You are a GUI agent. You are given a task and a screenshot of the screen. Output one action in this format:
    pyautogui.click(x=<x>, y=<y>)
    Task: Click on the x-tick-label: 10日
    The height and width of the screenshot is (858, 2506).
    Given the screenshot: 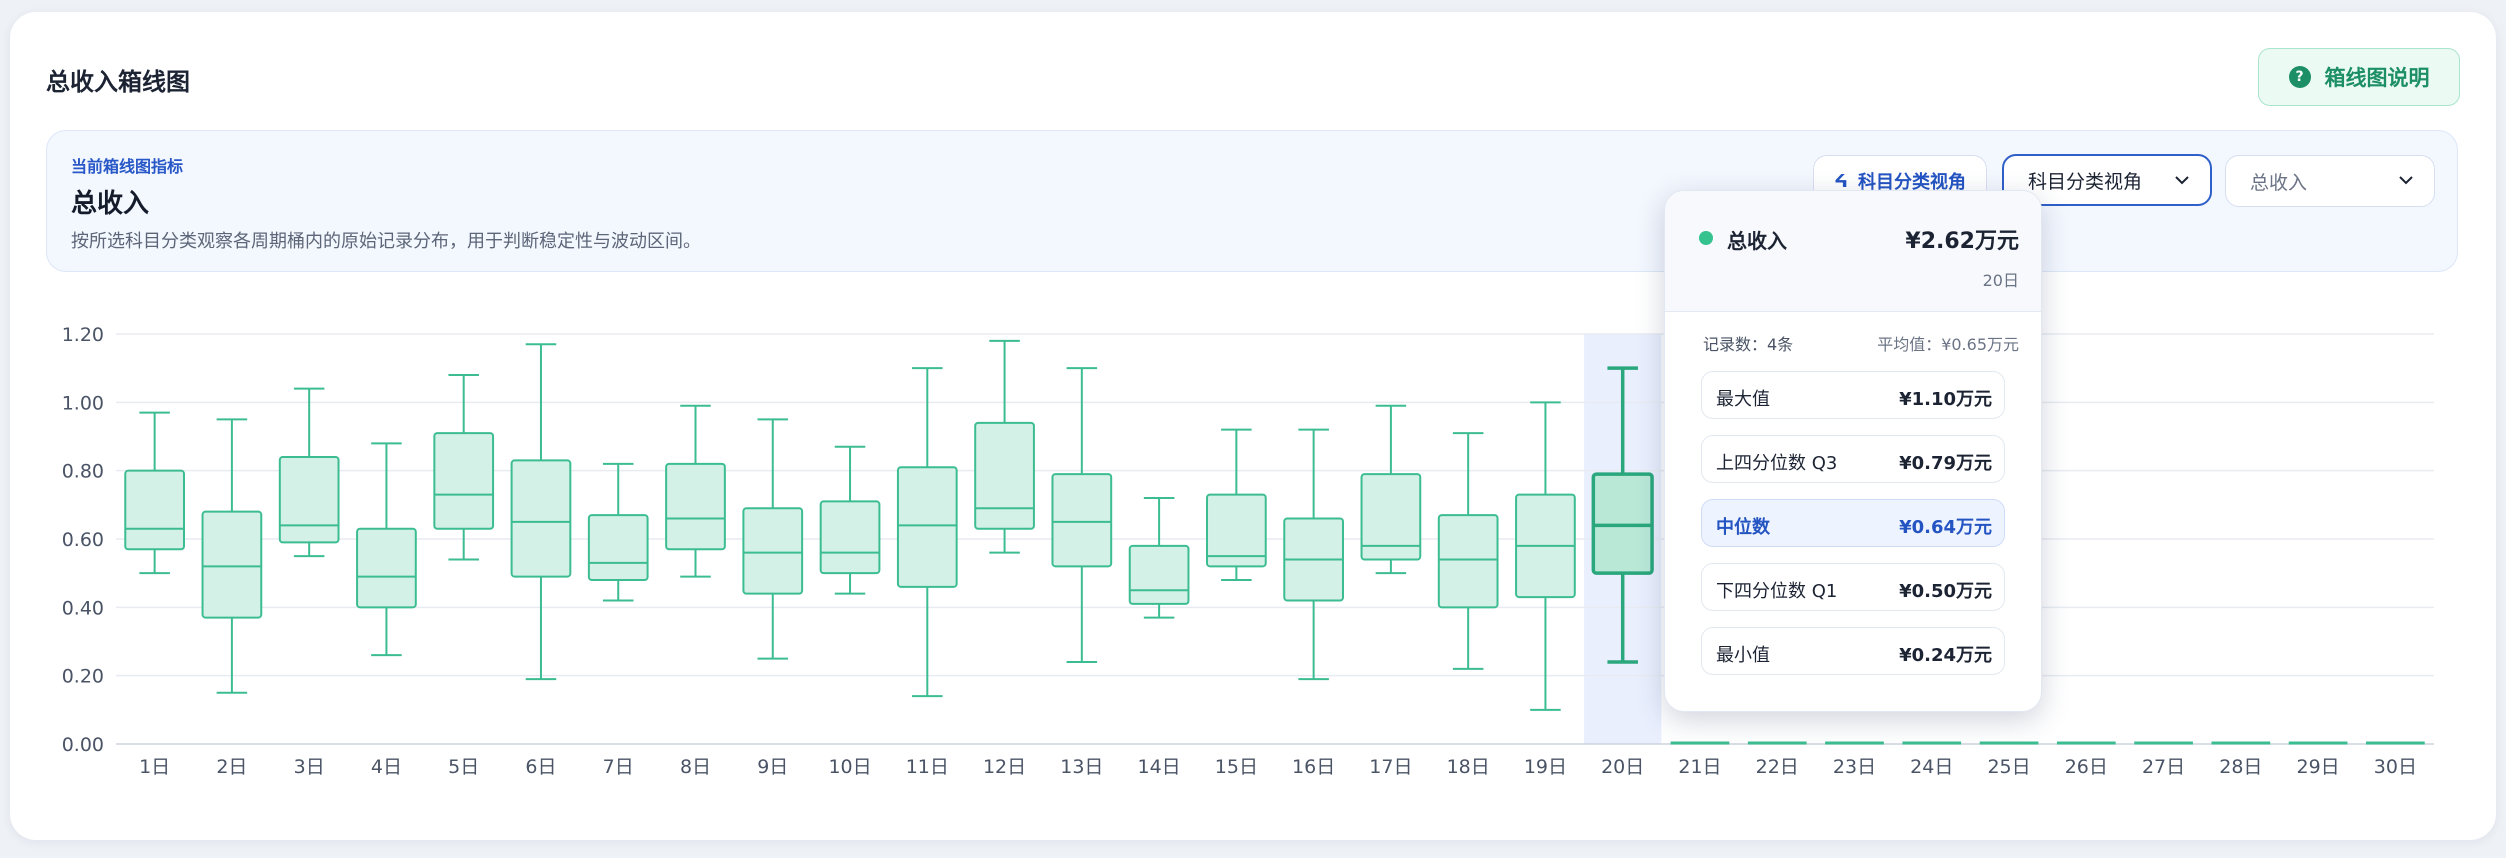 What is the action you would take?
    pyautogui.click(x=849, y=767)
    